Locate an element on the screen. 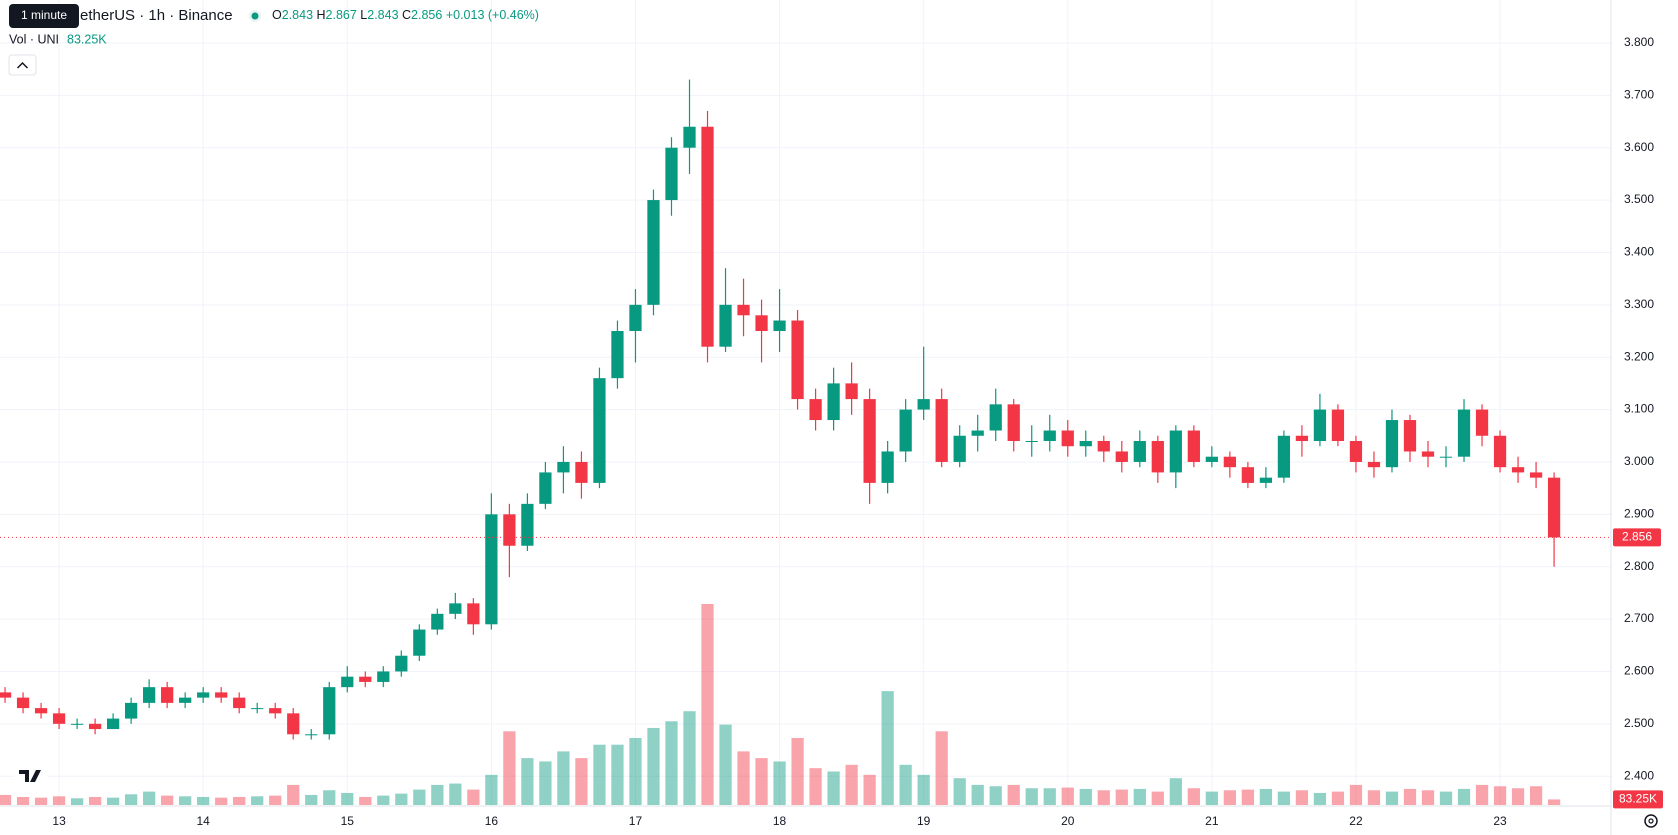 This screenshot has width=1678, height=835. o-label: O is located at coordinates (277, 15).